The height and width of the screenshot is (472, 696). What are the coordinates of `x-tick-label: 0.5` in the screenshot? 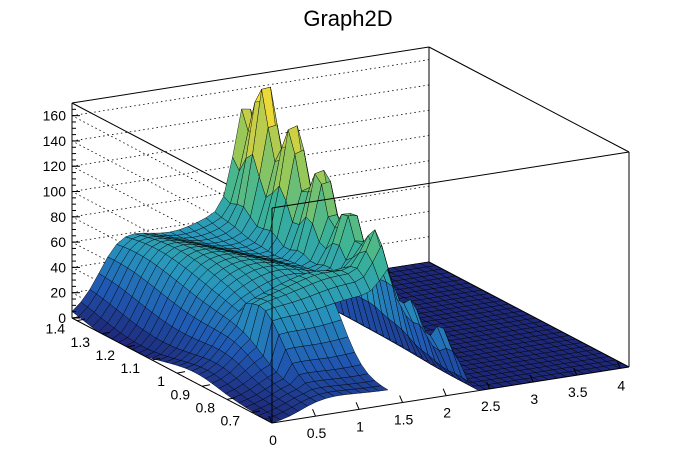 It's located at (317, 433).